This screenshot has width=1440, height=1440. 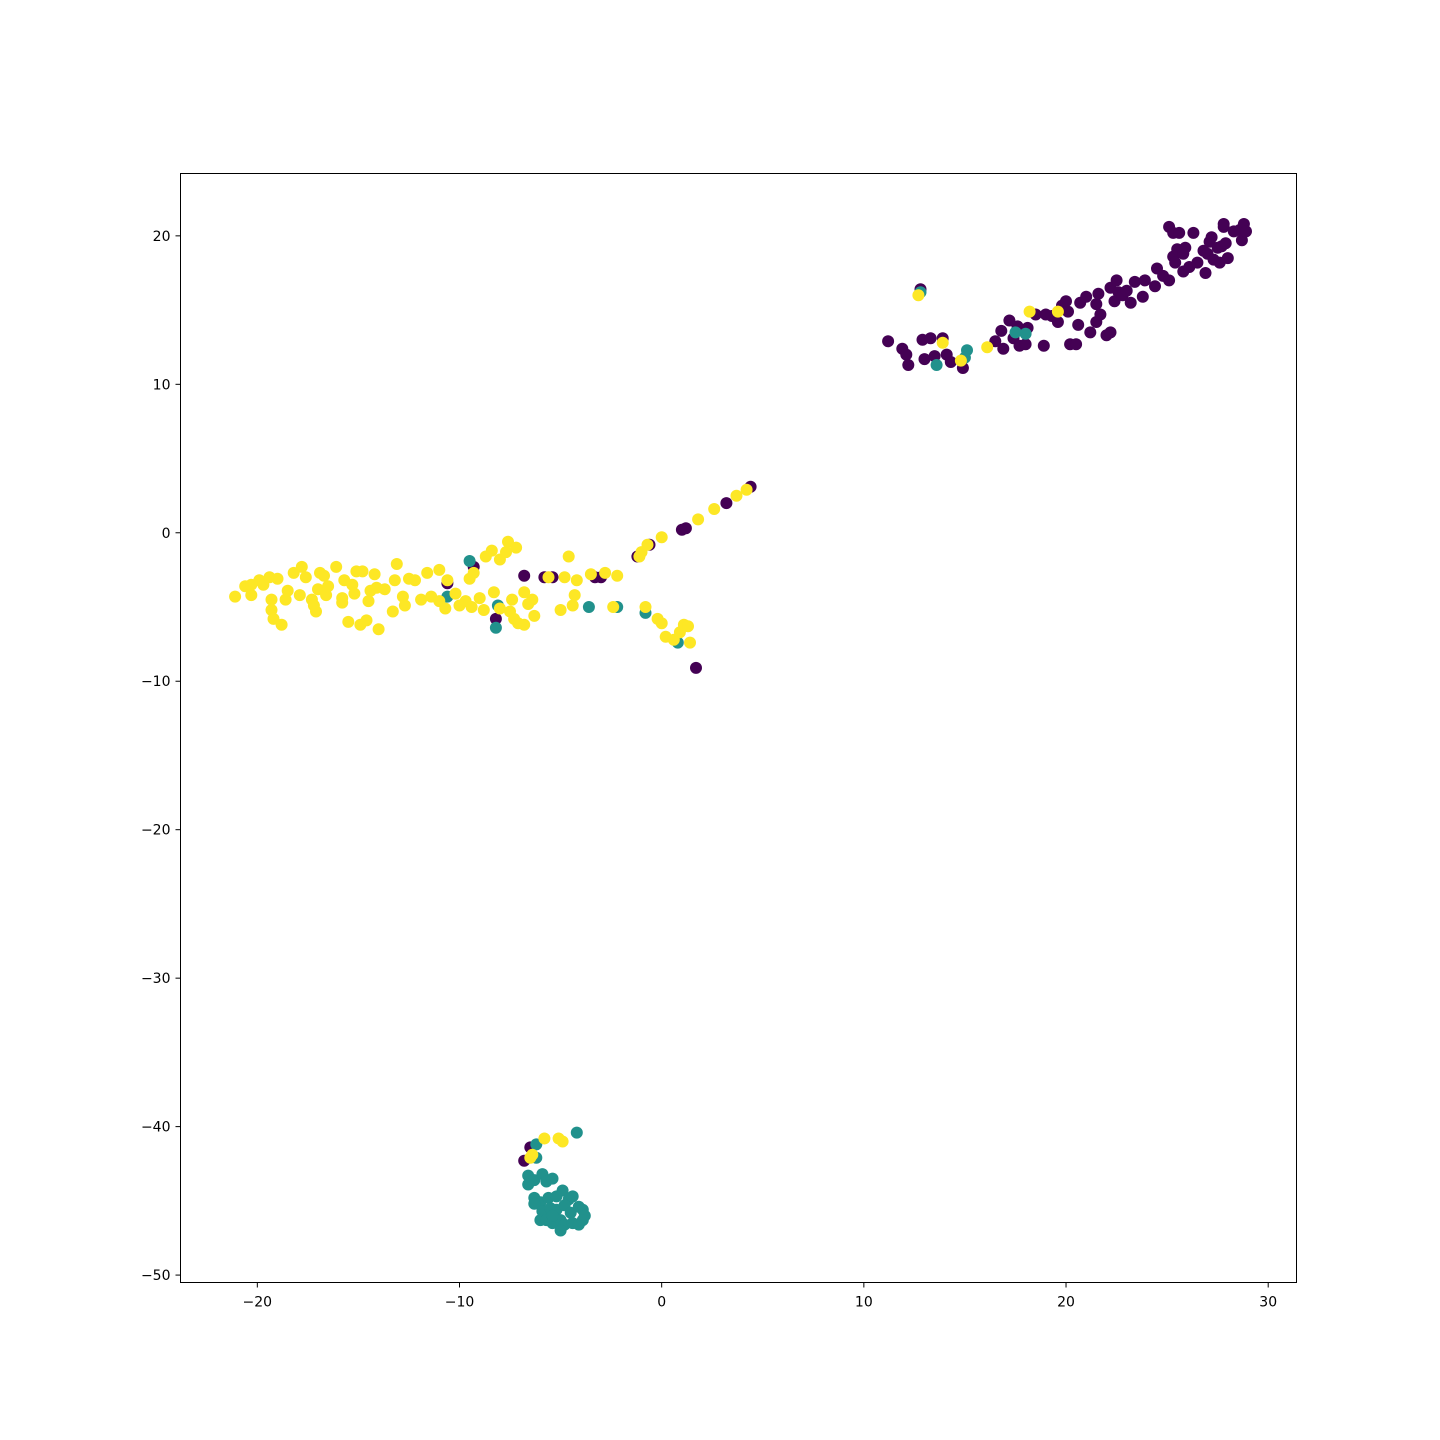 I want to click on y-tick-label: 20, so click(x=162, y=237).